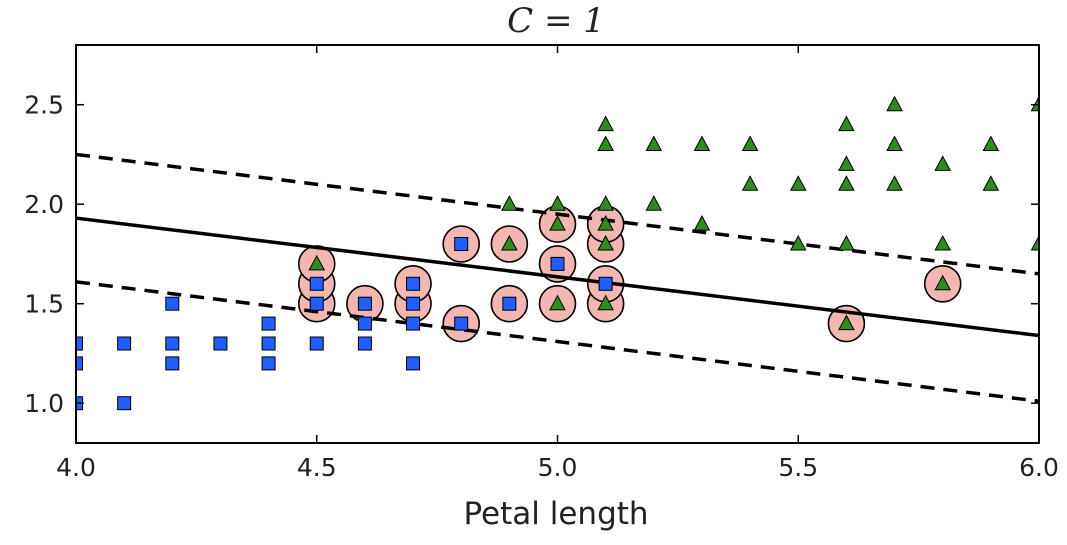  I want to click on y-tick-label: 1.5, so click(44, 304).